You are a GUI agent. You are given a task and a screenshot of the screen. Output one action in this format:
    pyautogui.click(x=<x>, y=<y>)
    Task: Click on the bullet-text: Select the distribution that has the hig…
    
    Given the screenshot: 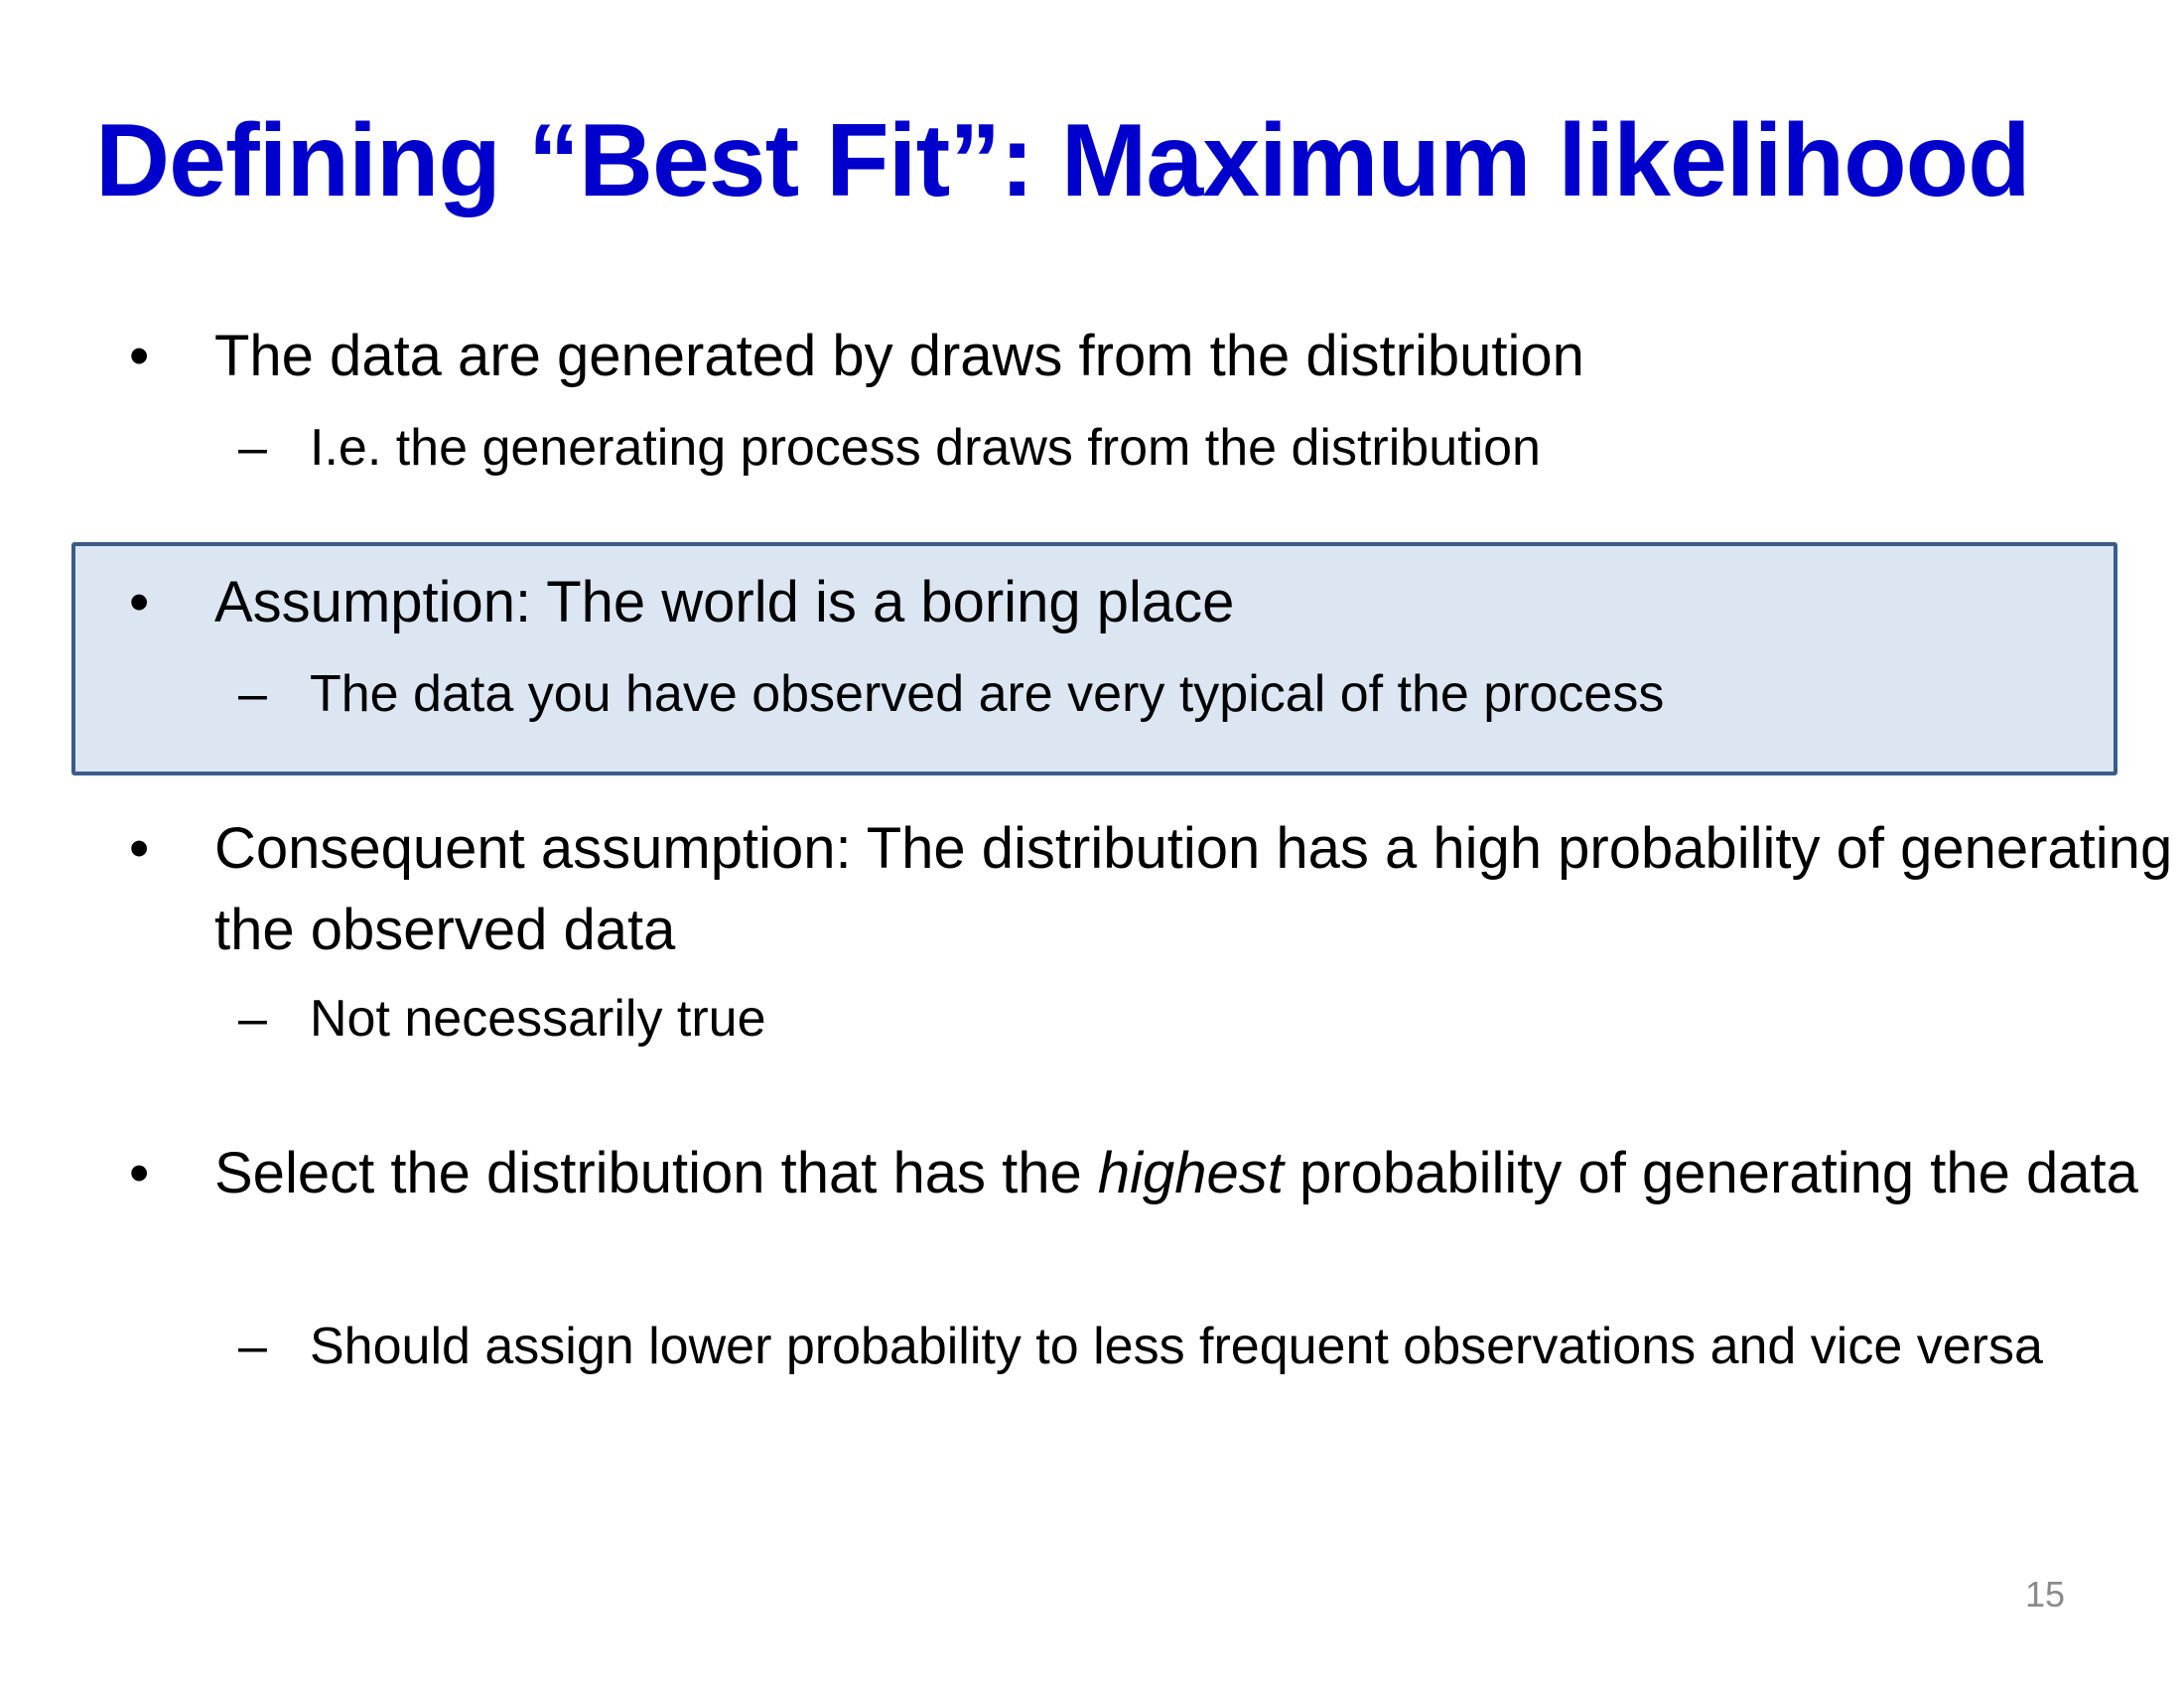 What is the action you would take?
    pyautogui.click(x=1199, y=1173)
    